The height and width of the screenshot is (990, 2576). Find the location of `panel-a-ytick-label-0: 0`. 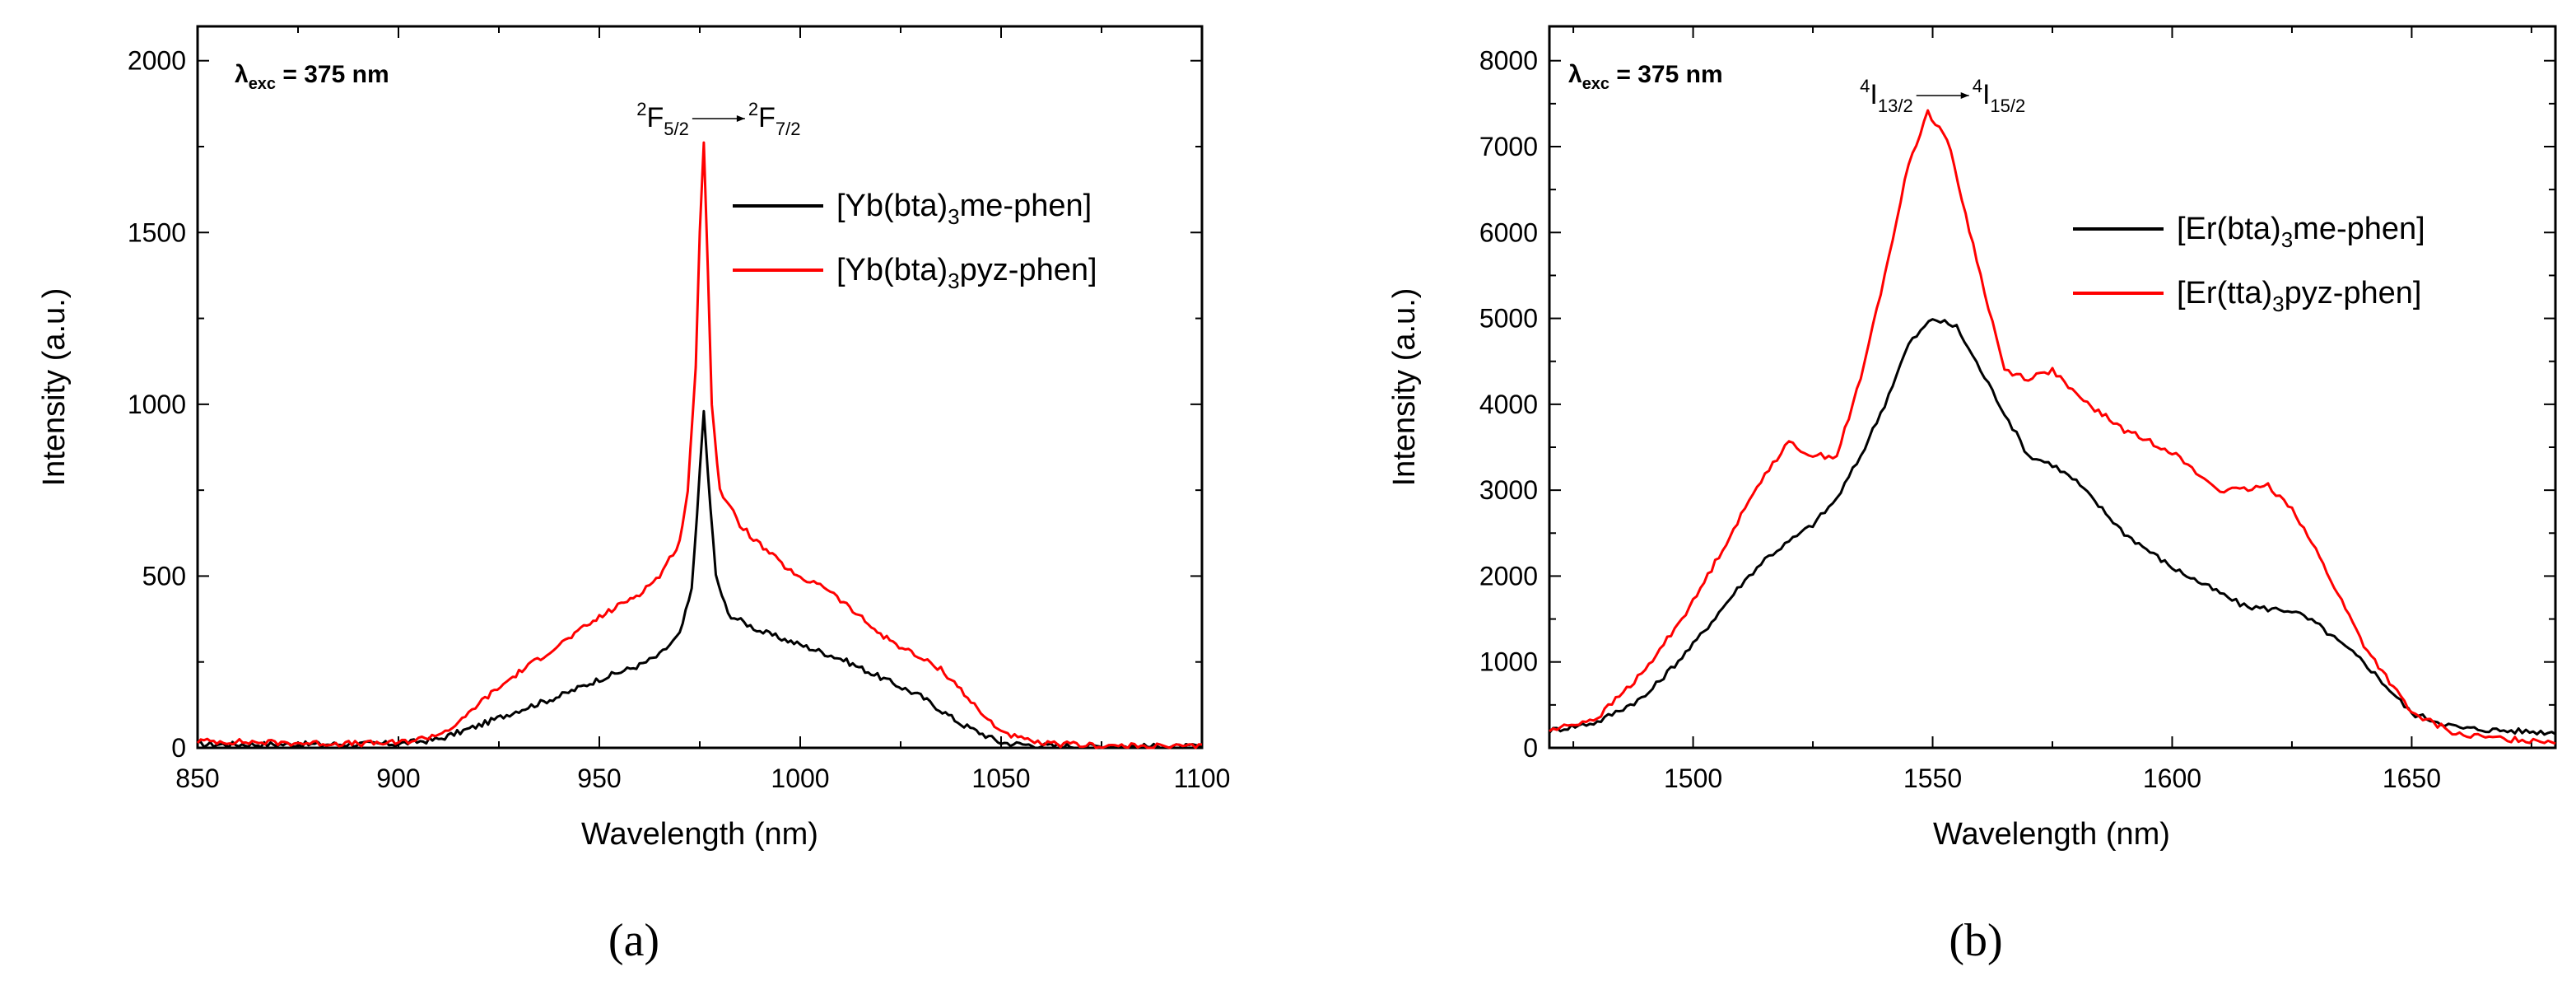

panel-a-ytick-label-0: 0 is located at coordinates (178, 748).